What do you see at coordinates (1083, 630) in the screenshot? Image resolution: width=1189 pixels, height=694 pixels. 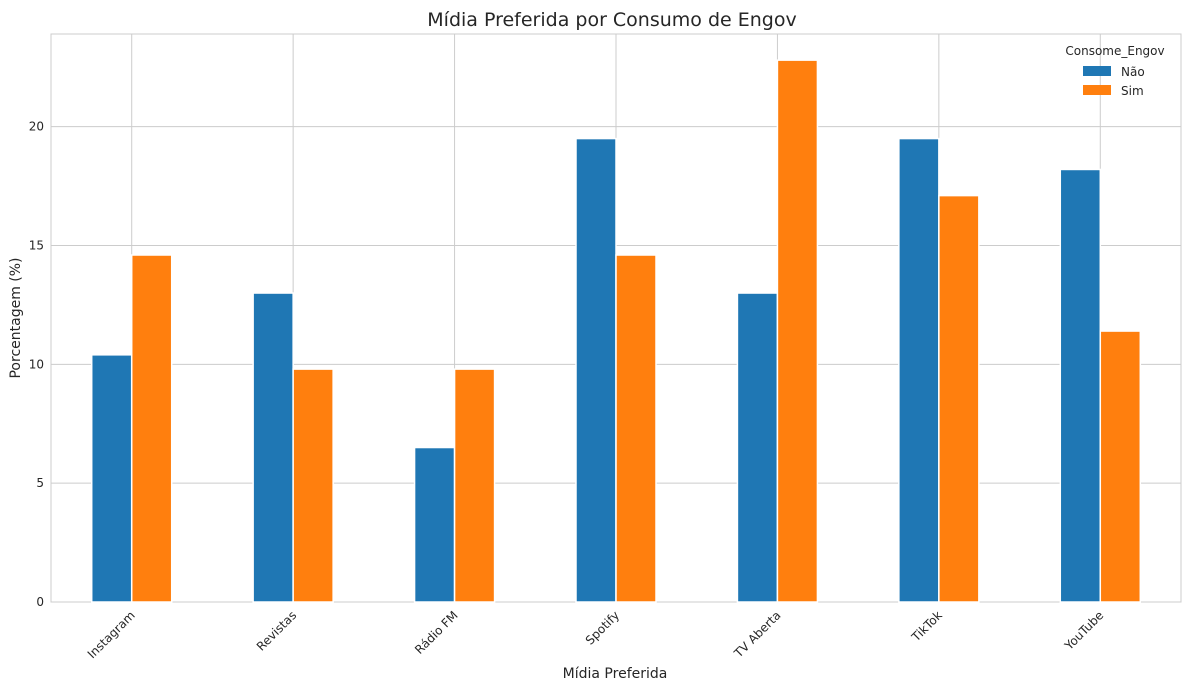 I see `x-tick-label: YouTube` at bounding box center [1083, 630].